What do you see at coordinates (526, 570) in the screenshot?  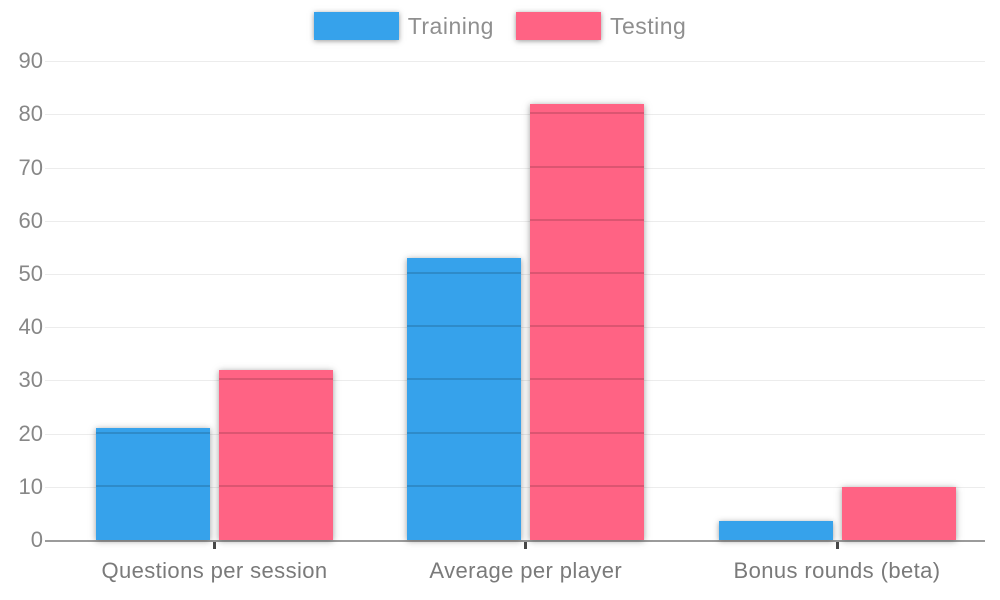 I see `x-category-label-2: Average per player` at bounding box center [526, 570].